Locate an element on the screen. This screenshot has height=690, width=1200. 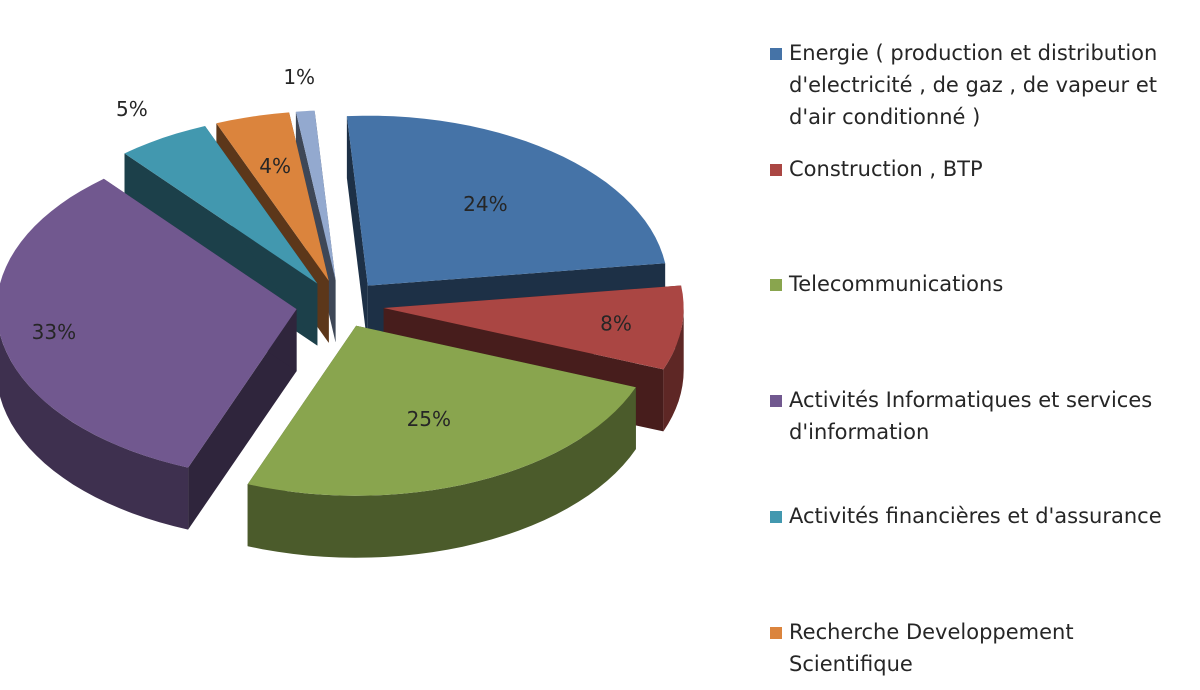
pie-slice-informatique is located at coordinates (148, 354).